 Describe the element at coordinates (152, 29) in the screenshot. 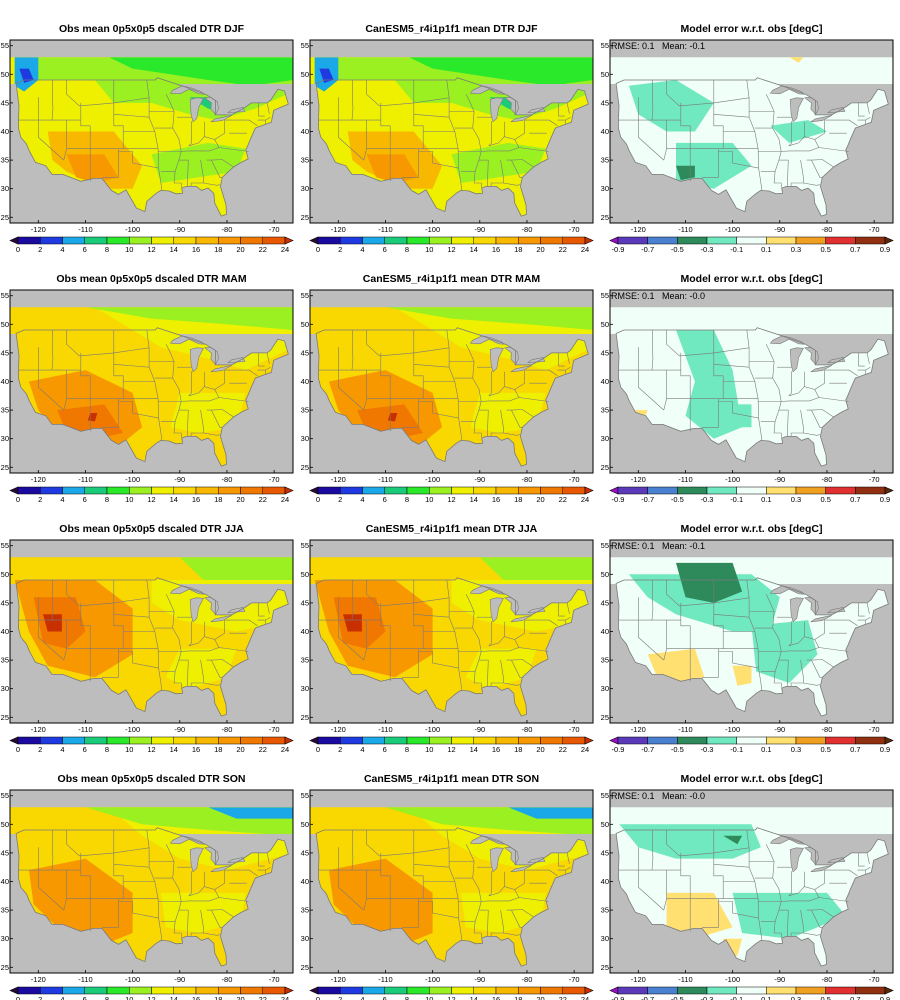

I see `panel-title: Obs mean 0p5x0p5 dscaled DTR DJF` at that location.